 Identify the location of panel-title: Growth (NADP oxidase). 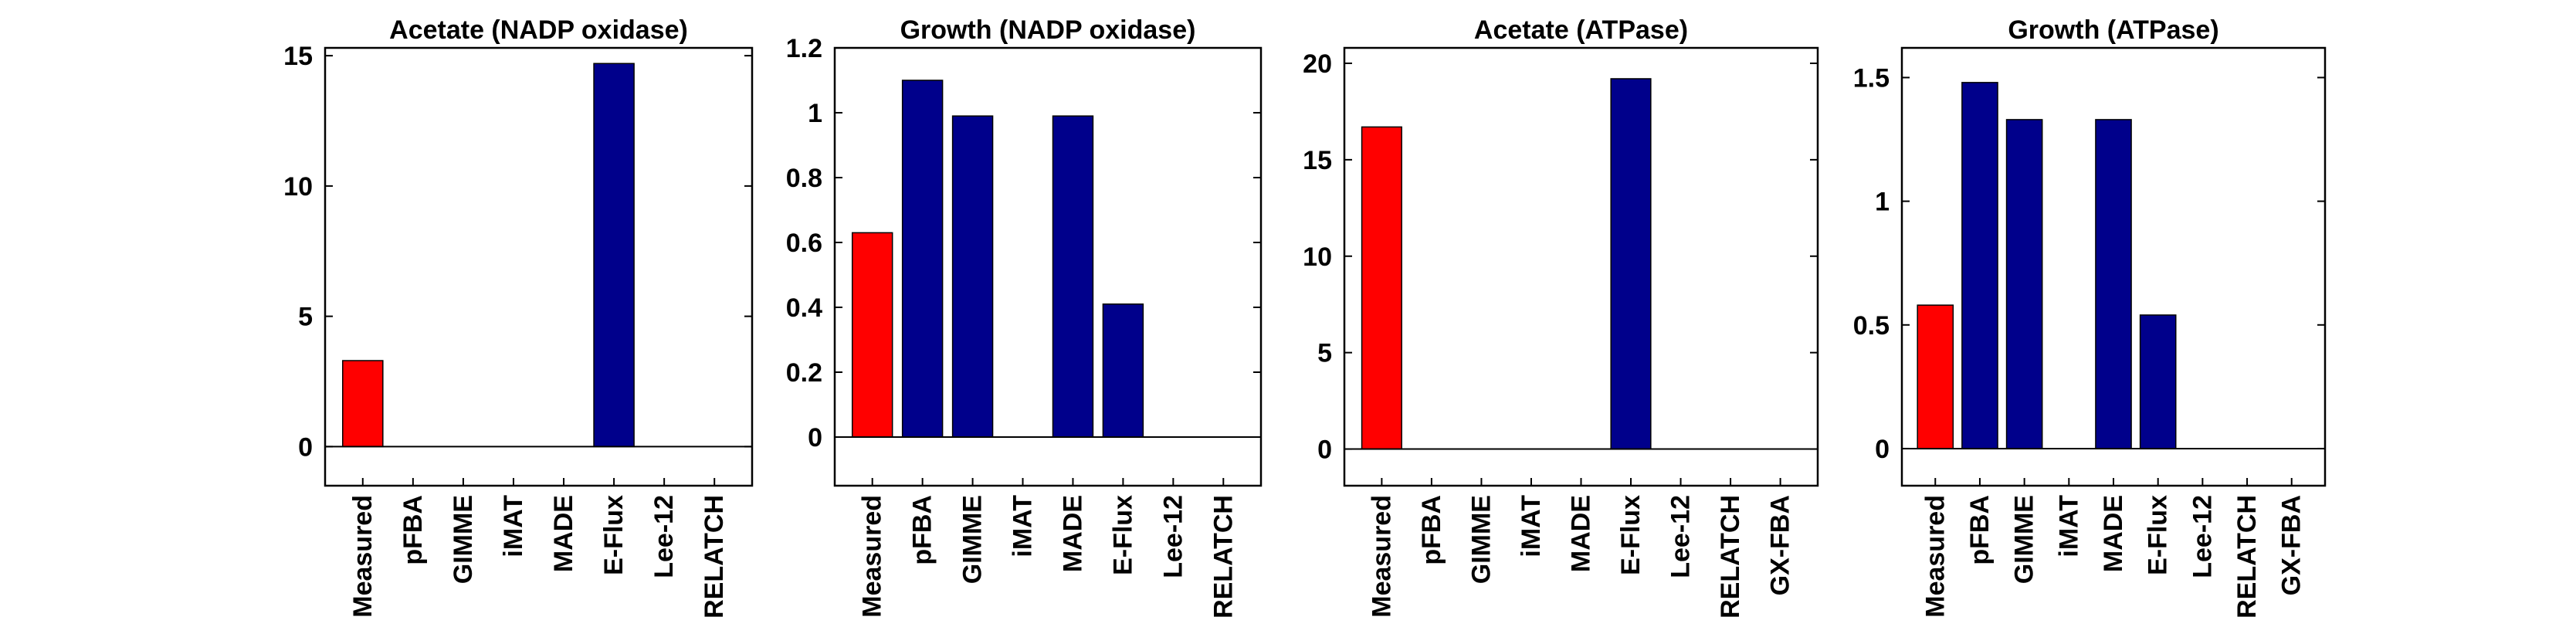
(1048, 30).